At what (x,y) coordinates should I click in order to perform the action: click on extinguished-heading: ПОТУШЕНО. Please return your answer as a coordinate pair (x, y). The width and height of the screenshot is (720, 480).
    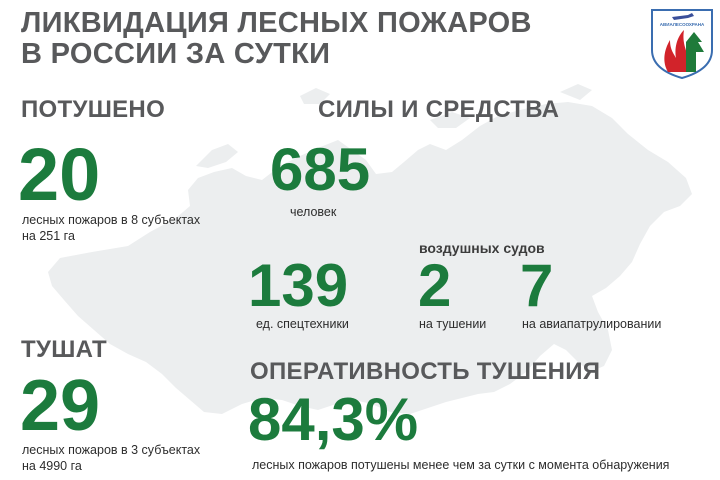
    Looking at the image, I should click on (93, 109).